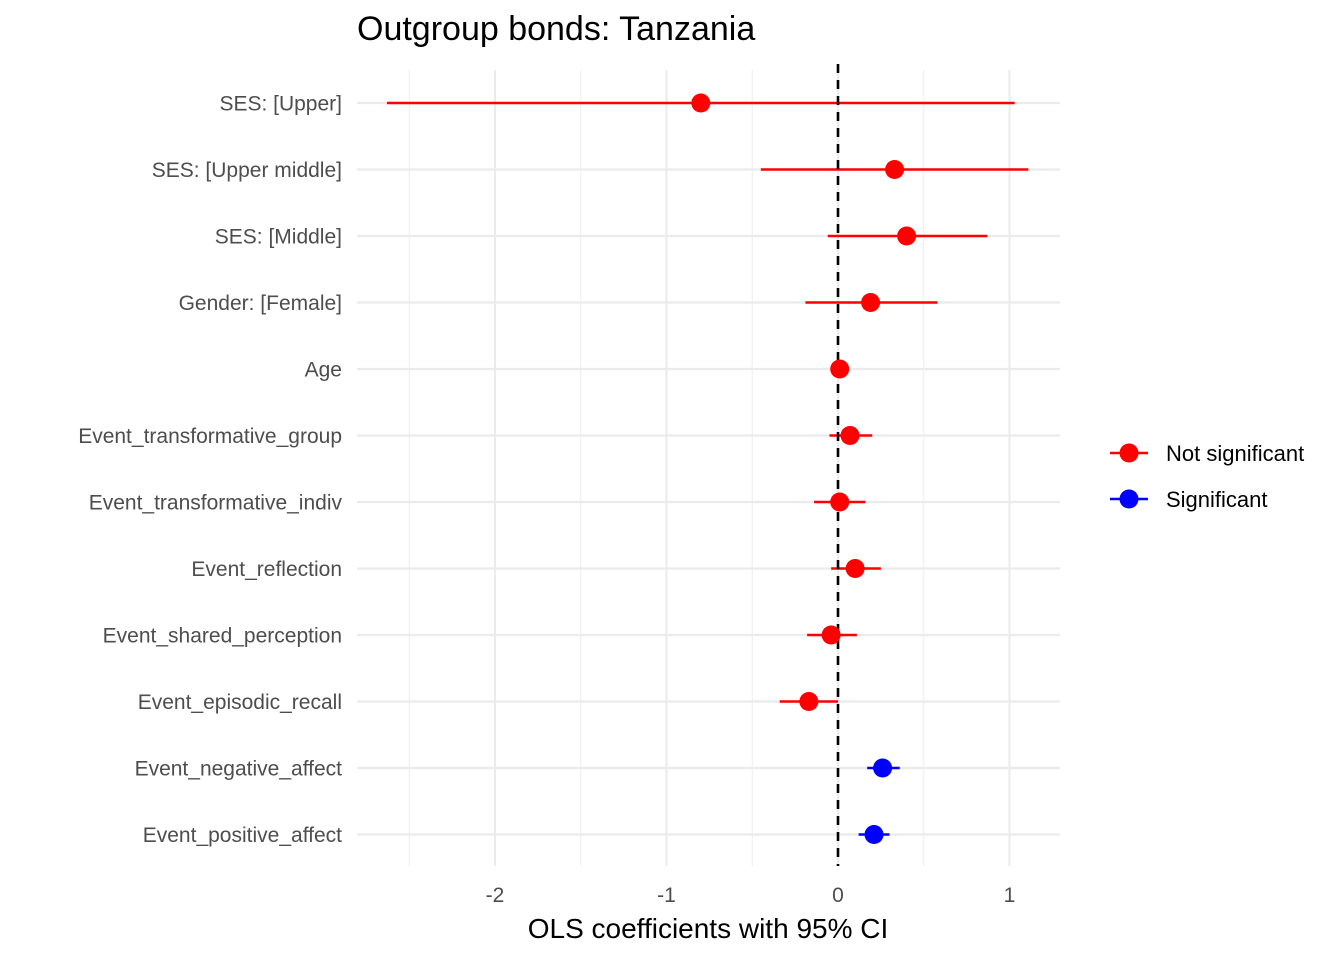 This screenshot has height=960, width=1344. What do you see at coordinates (556, 29) in the screenshot?
I see `chart-title: Outgroup bonds: Tanzania` at bounding box center [556, 29].